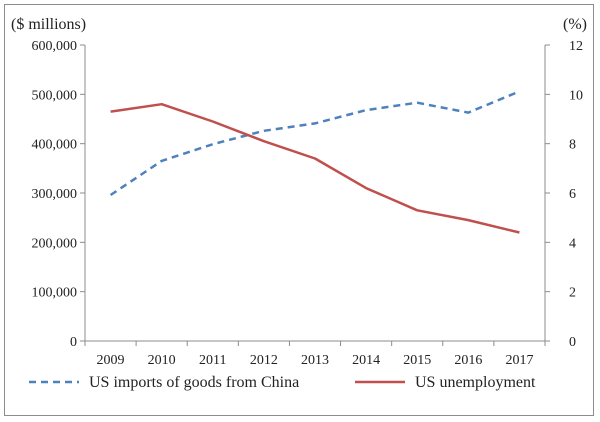 The height and width of the screenshot is (422, 600). What do you see at coordinates (366, 360) in the screenshot?
I see `x-axis-tick-label: 2014` at bounding box center [366, 360].